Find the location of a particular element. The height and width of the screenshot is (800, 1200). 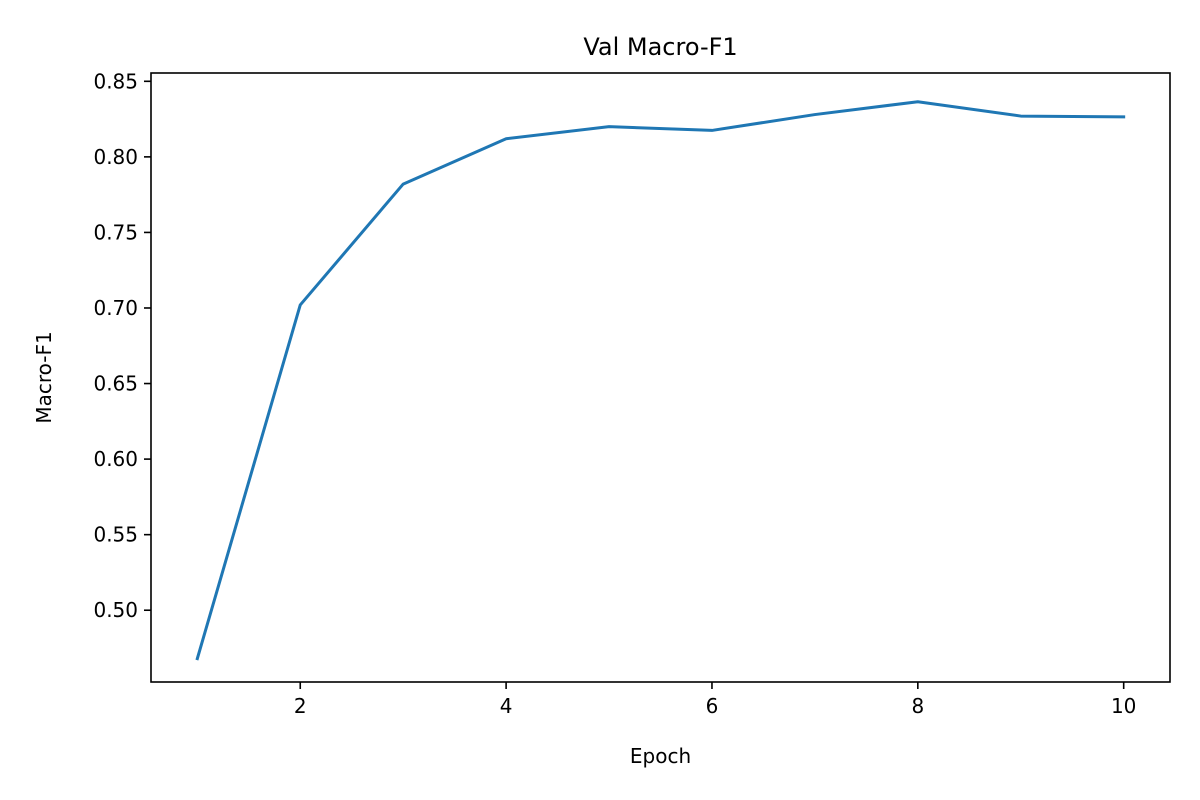

x-axis-label: Epoch is located at coordinates (660, 756).